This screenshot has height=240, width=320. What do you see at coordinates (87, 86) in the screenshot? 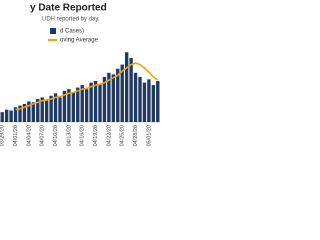
I see `moving-average-line` at bounding box center [87, 86].